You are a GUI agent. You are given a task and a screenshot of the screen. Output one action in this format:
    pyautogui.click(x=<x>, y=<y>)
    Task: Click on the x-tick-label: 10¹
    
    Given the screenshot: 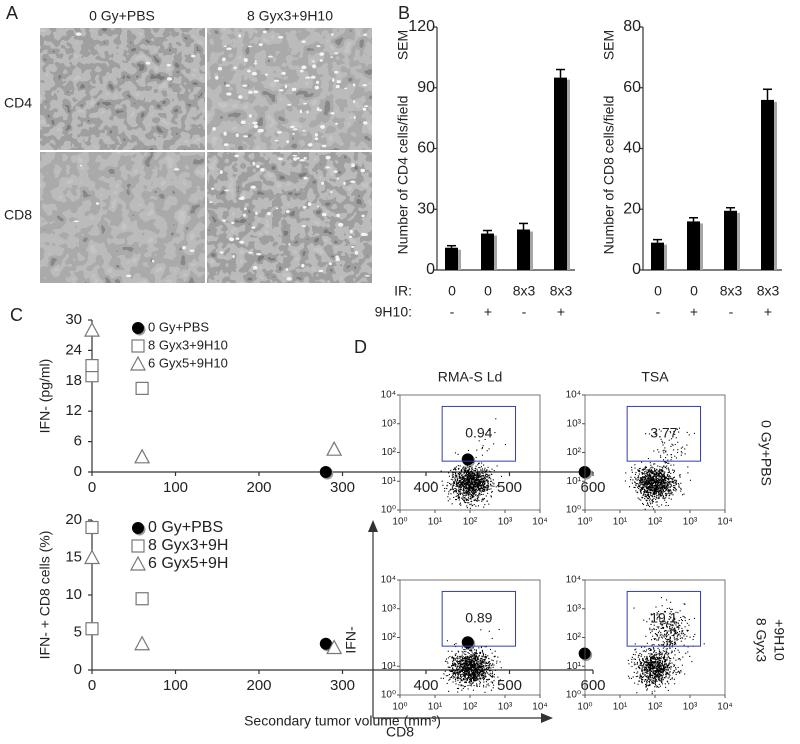 What is the action you would take?
    pyautogui.click(x=620, y=522)
    